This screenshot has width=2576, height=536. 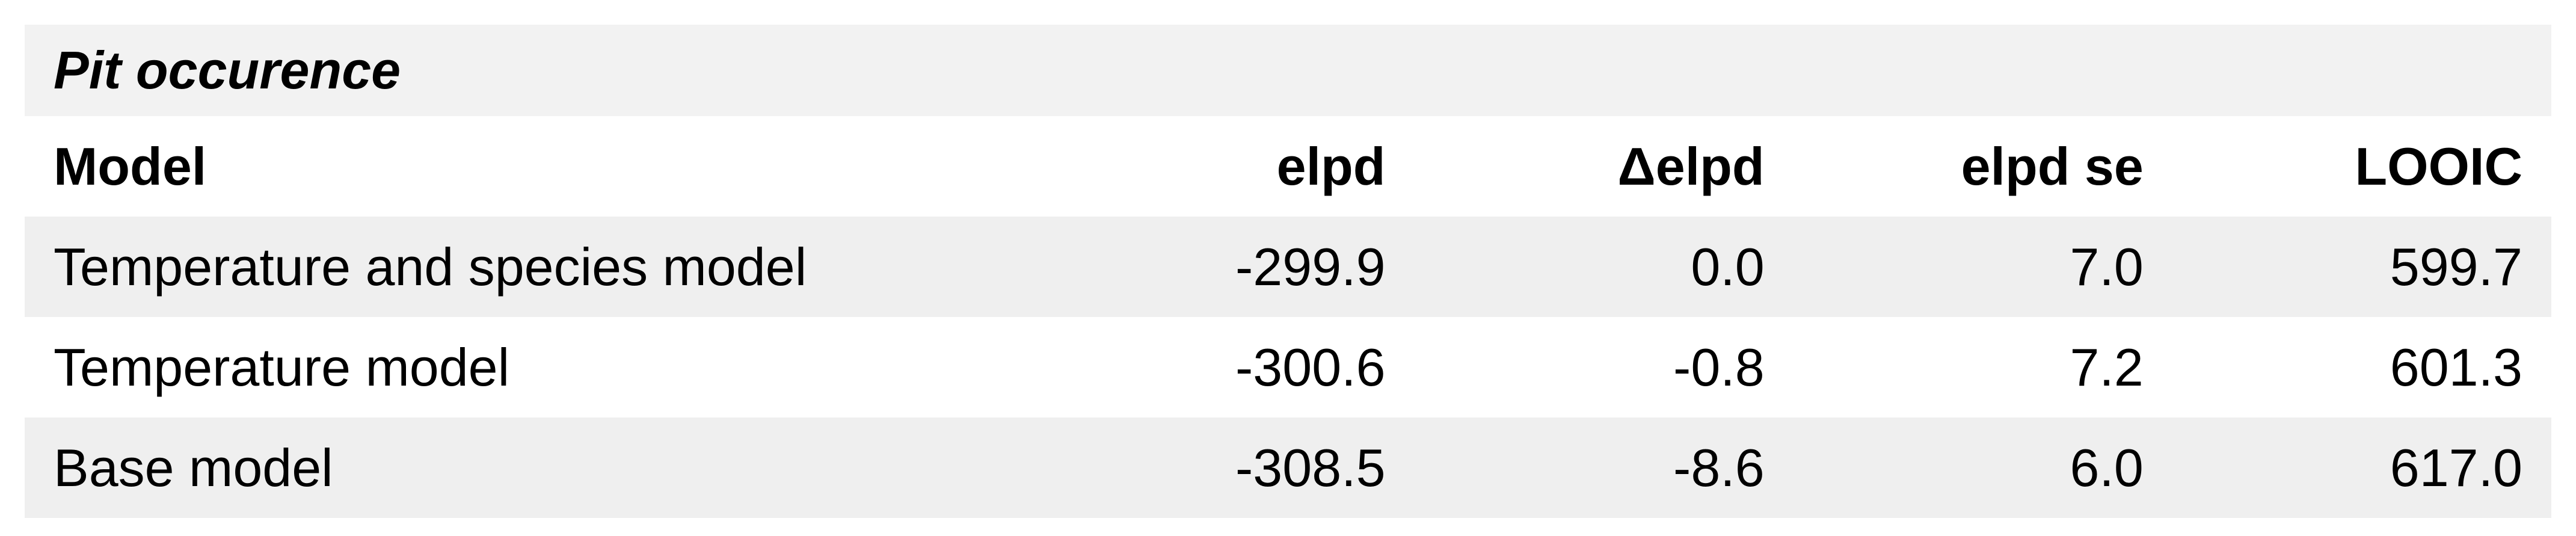 I want to click on column-header-delta-elpd: Δelpd, so click(x=1691, y=166).